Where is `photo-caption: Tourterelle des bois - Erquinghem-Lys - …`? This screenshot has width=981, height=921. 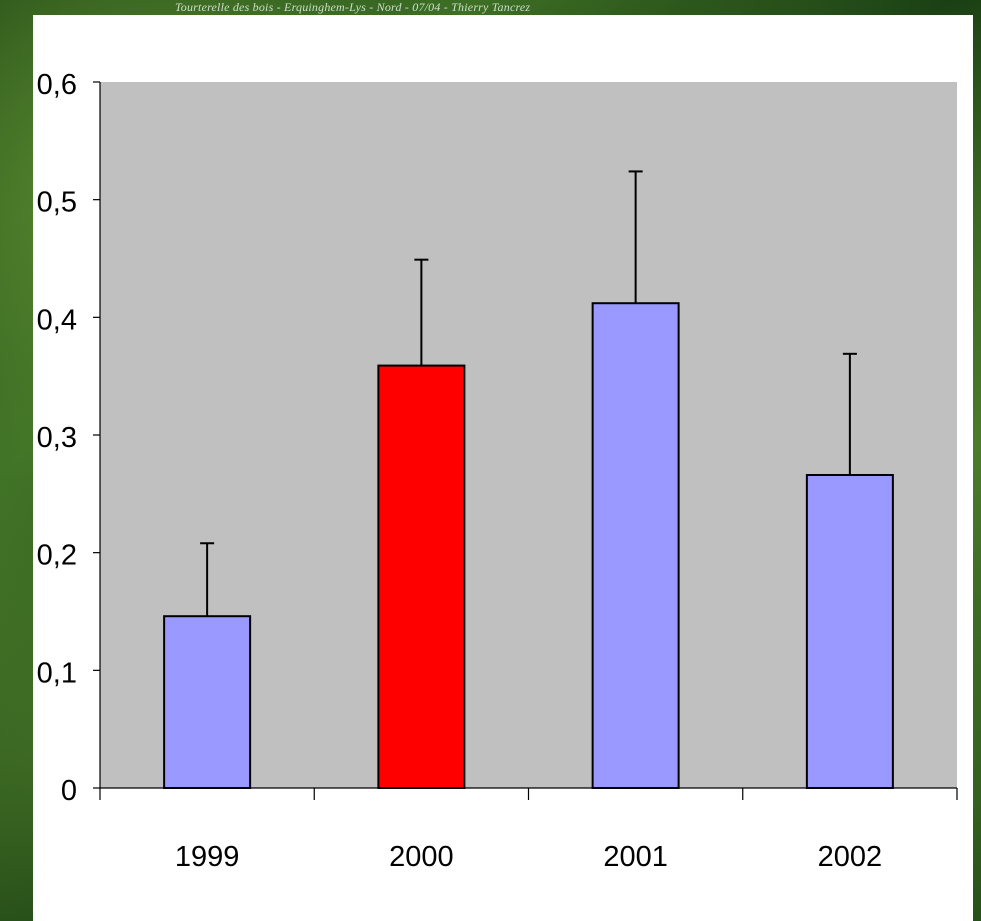
photo-caption: Tourterelle des bois - Erquinghem-Lys - … is located at coordinates (353, 7).